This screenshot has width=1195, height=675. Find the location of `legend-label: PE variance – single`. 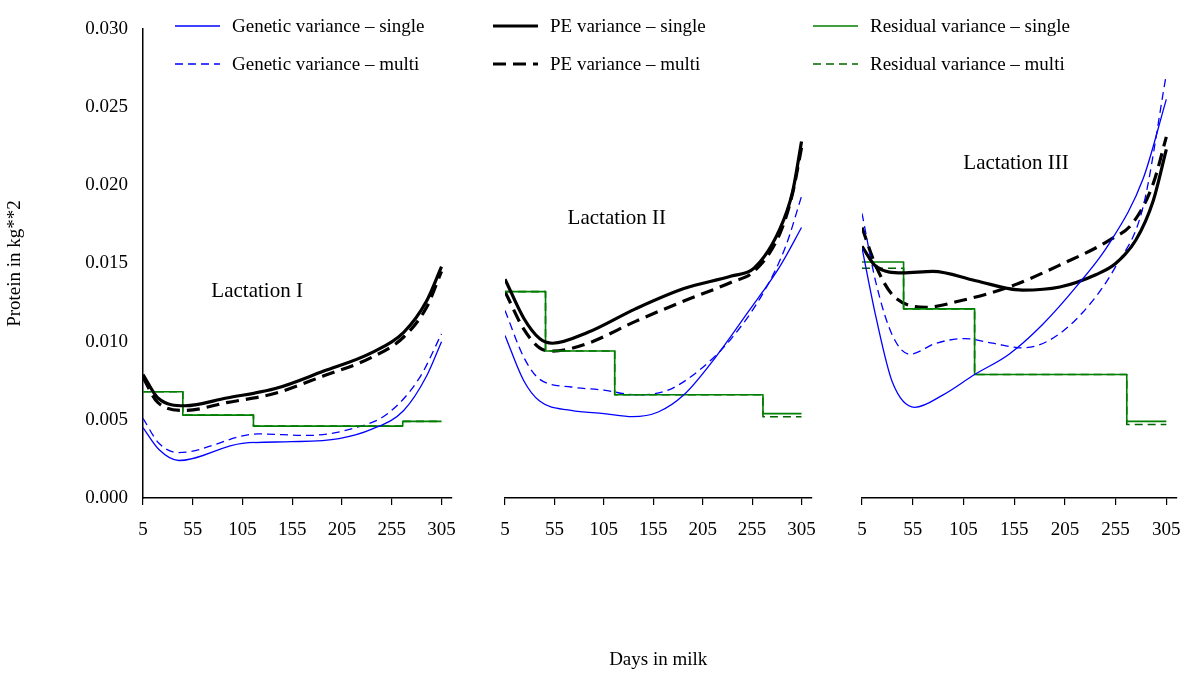

legend-label: PE variance – single is located at coordinates (628, 26).